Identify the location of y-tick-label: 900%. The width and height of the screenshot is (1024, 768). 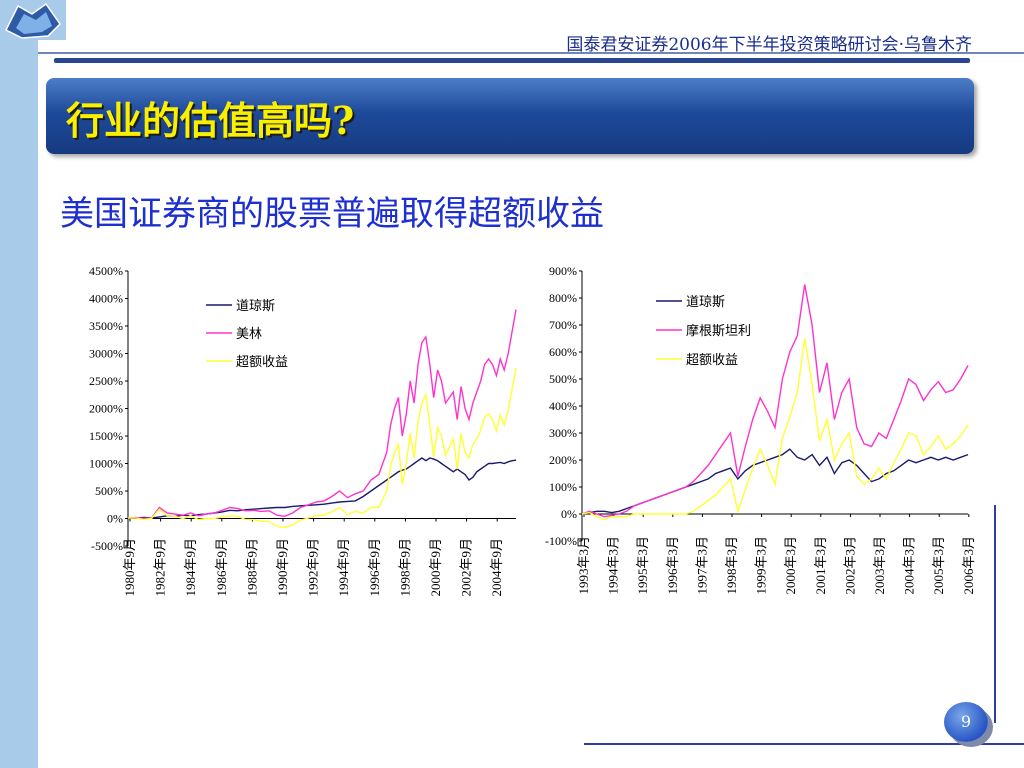
(563, 271).